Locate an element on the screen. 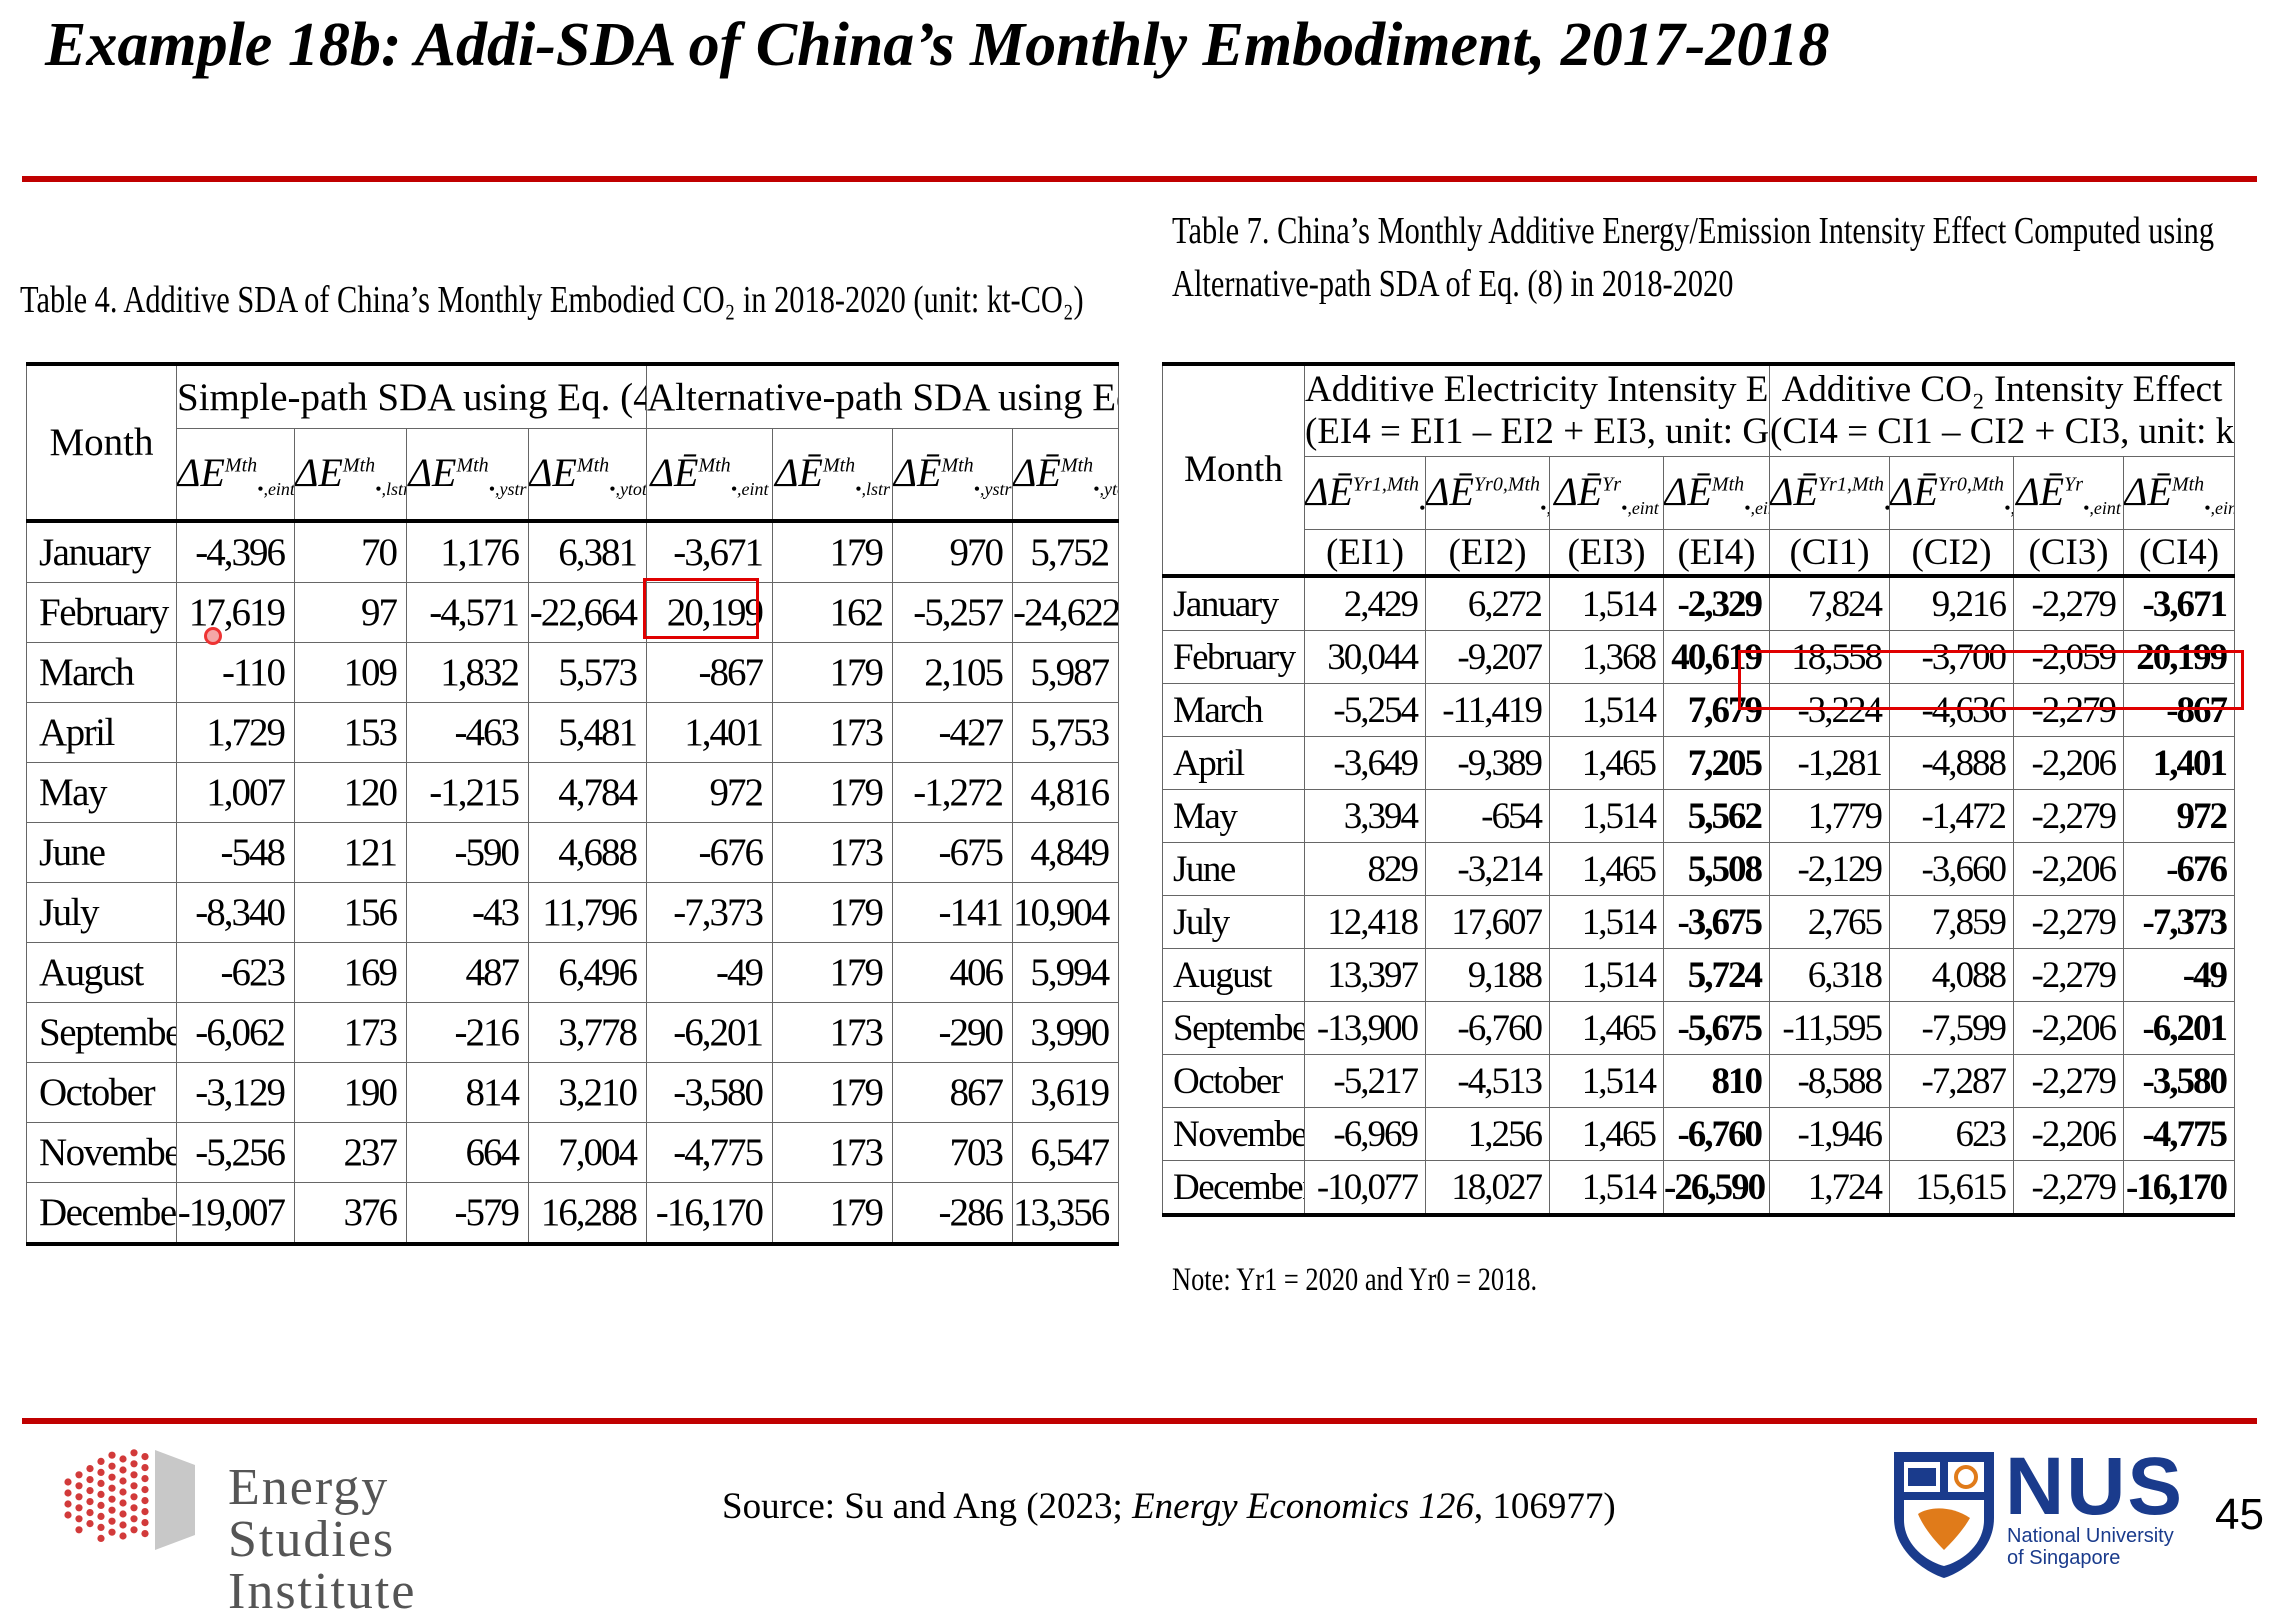 Image resolution: width=2279 pixels, height=1620 pixels. table4-highlight-box is located at coordinates (701, 608).